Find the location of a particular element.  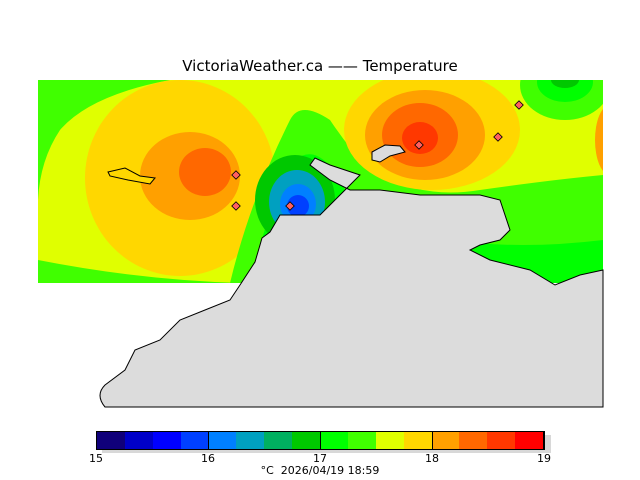

footer: °C 2026/04/19 18:59 is located at coordinates (320, 470).